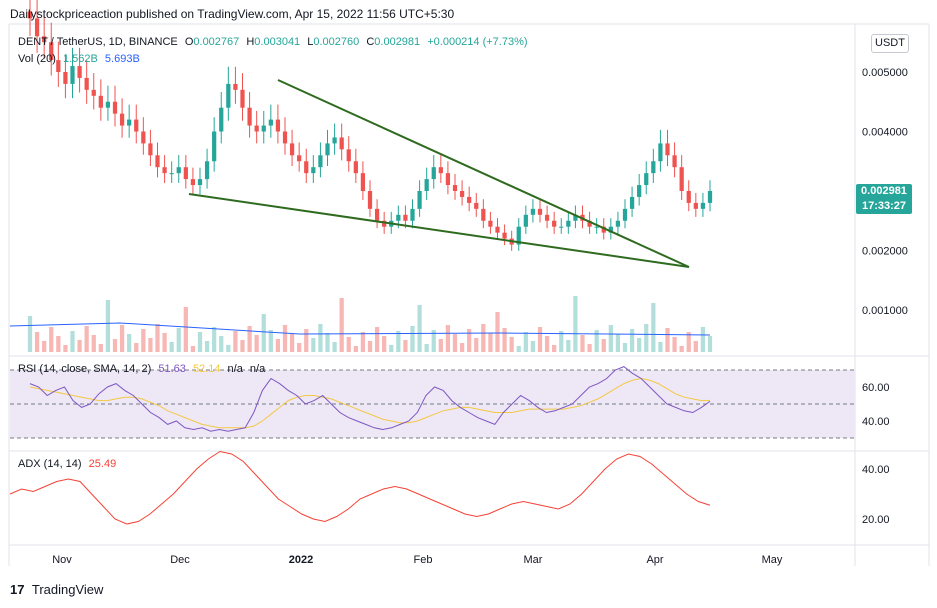  Describe the element at coordinates (885, 252) in the screenshot. I see `price-tick-label: 0.002000` at that location.